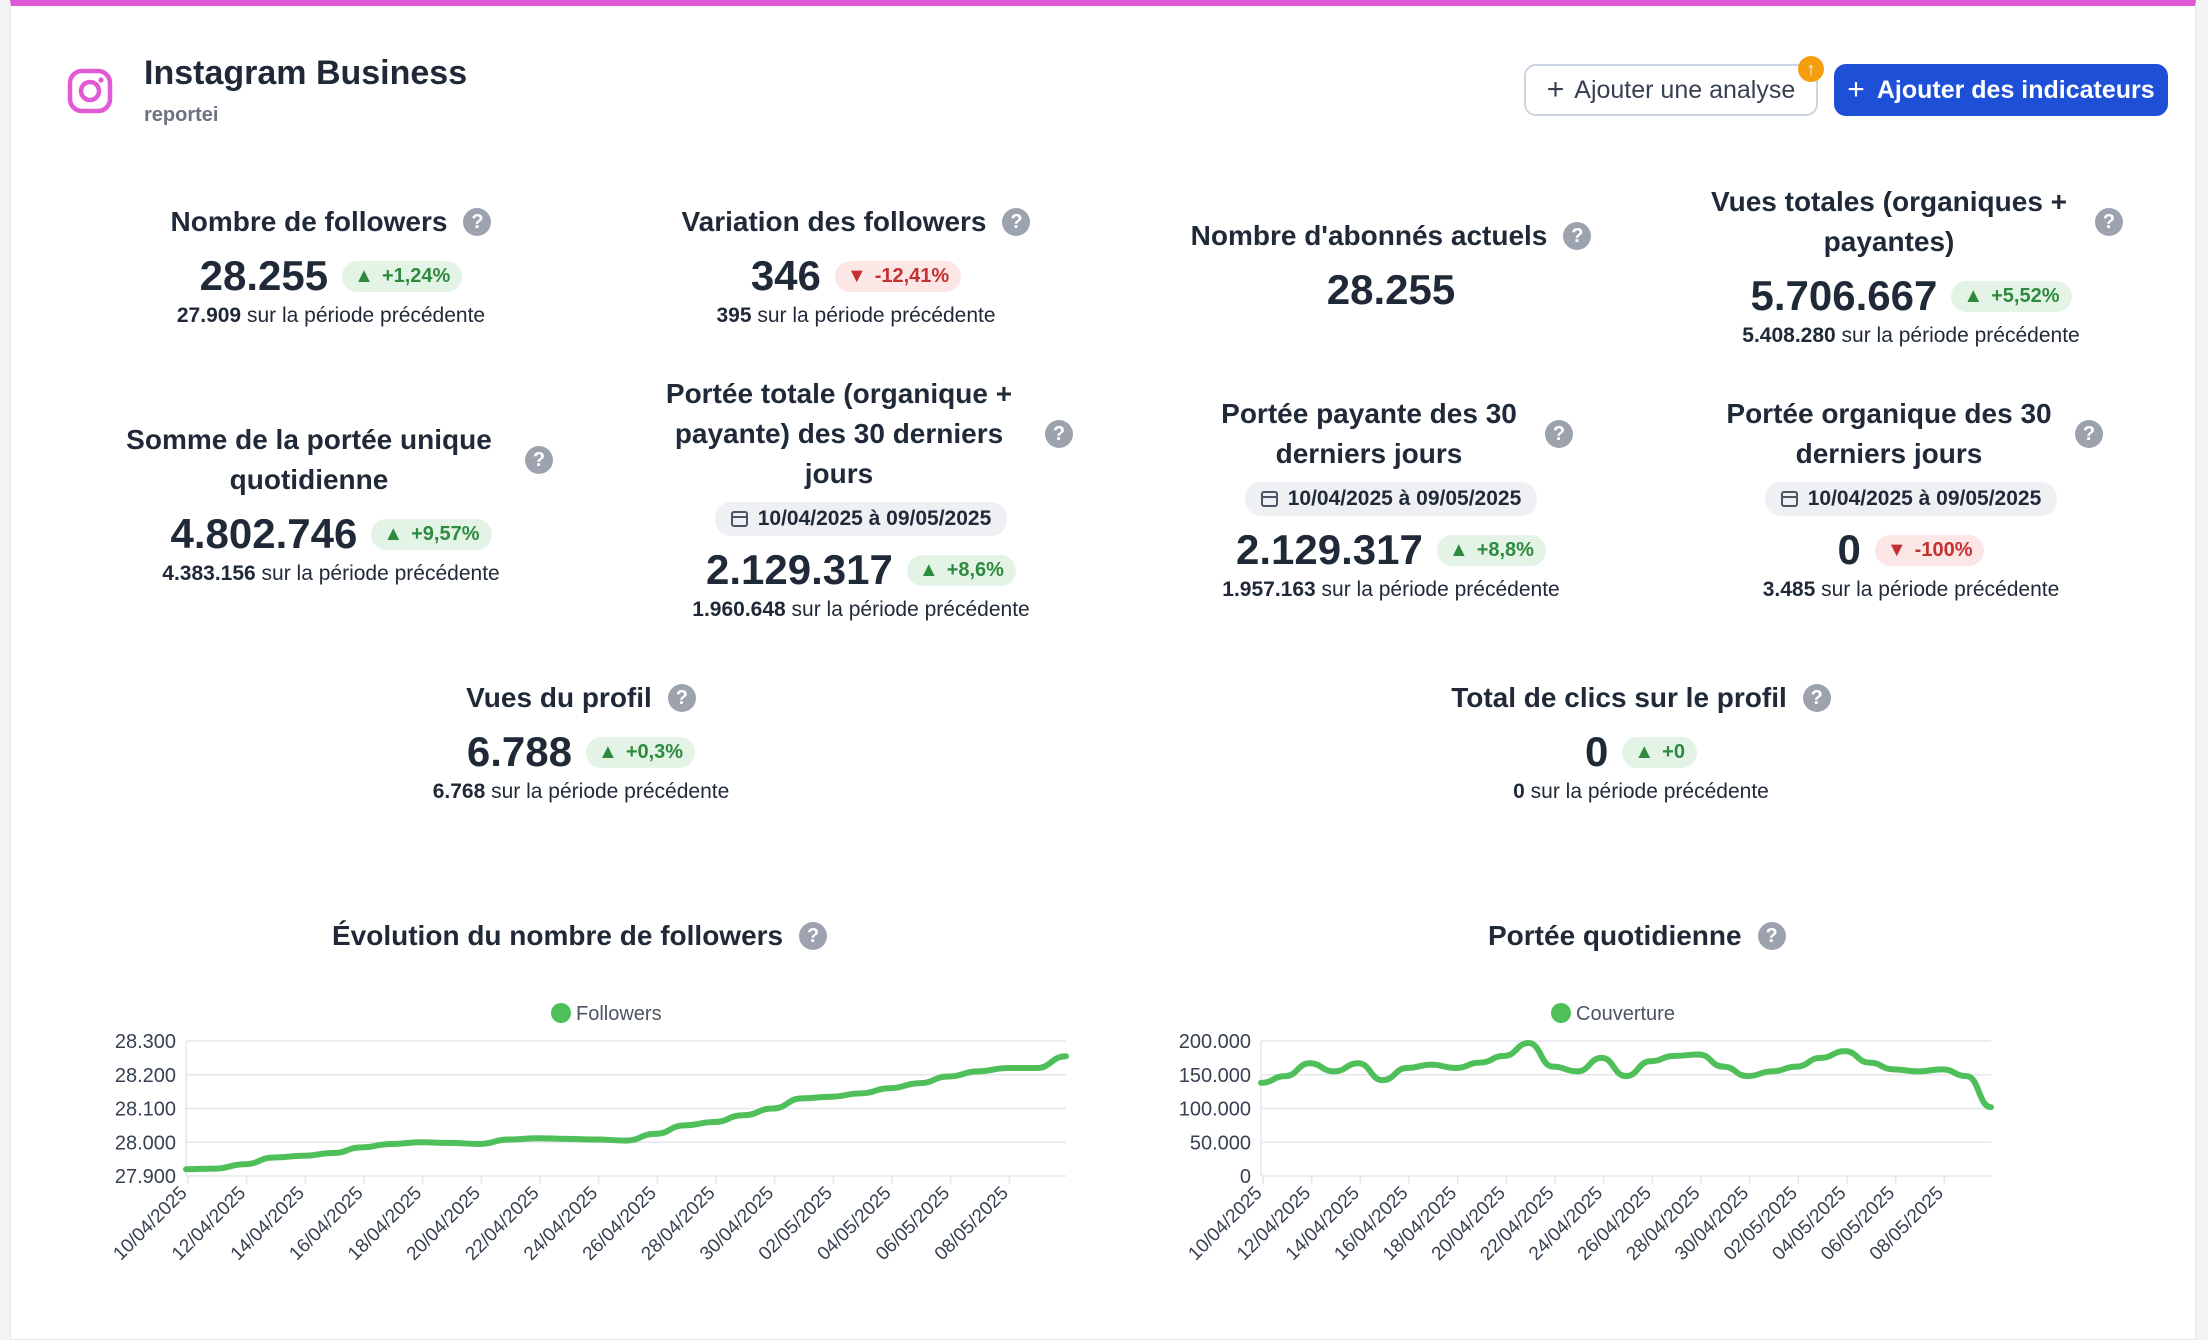  I want to click on delta-value: +8,6%, so click(975, 570).